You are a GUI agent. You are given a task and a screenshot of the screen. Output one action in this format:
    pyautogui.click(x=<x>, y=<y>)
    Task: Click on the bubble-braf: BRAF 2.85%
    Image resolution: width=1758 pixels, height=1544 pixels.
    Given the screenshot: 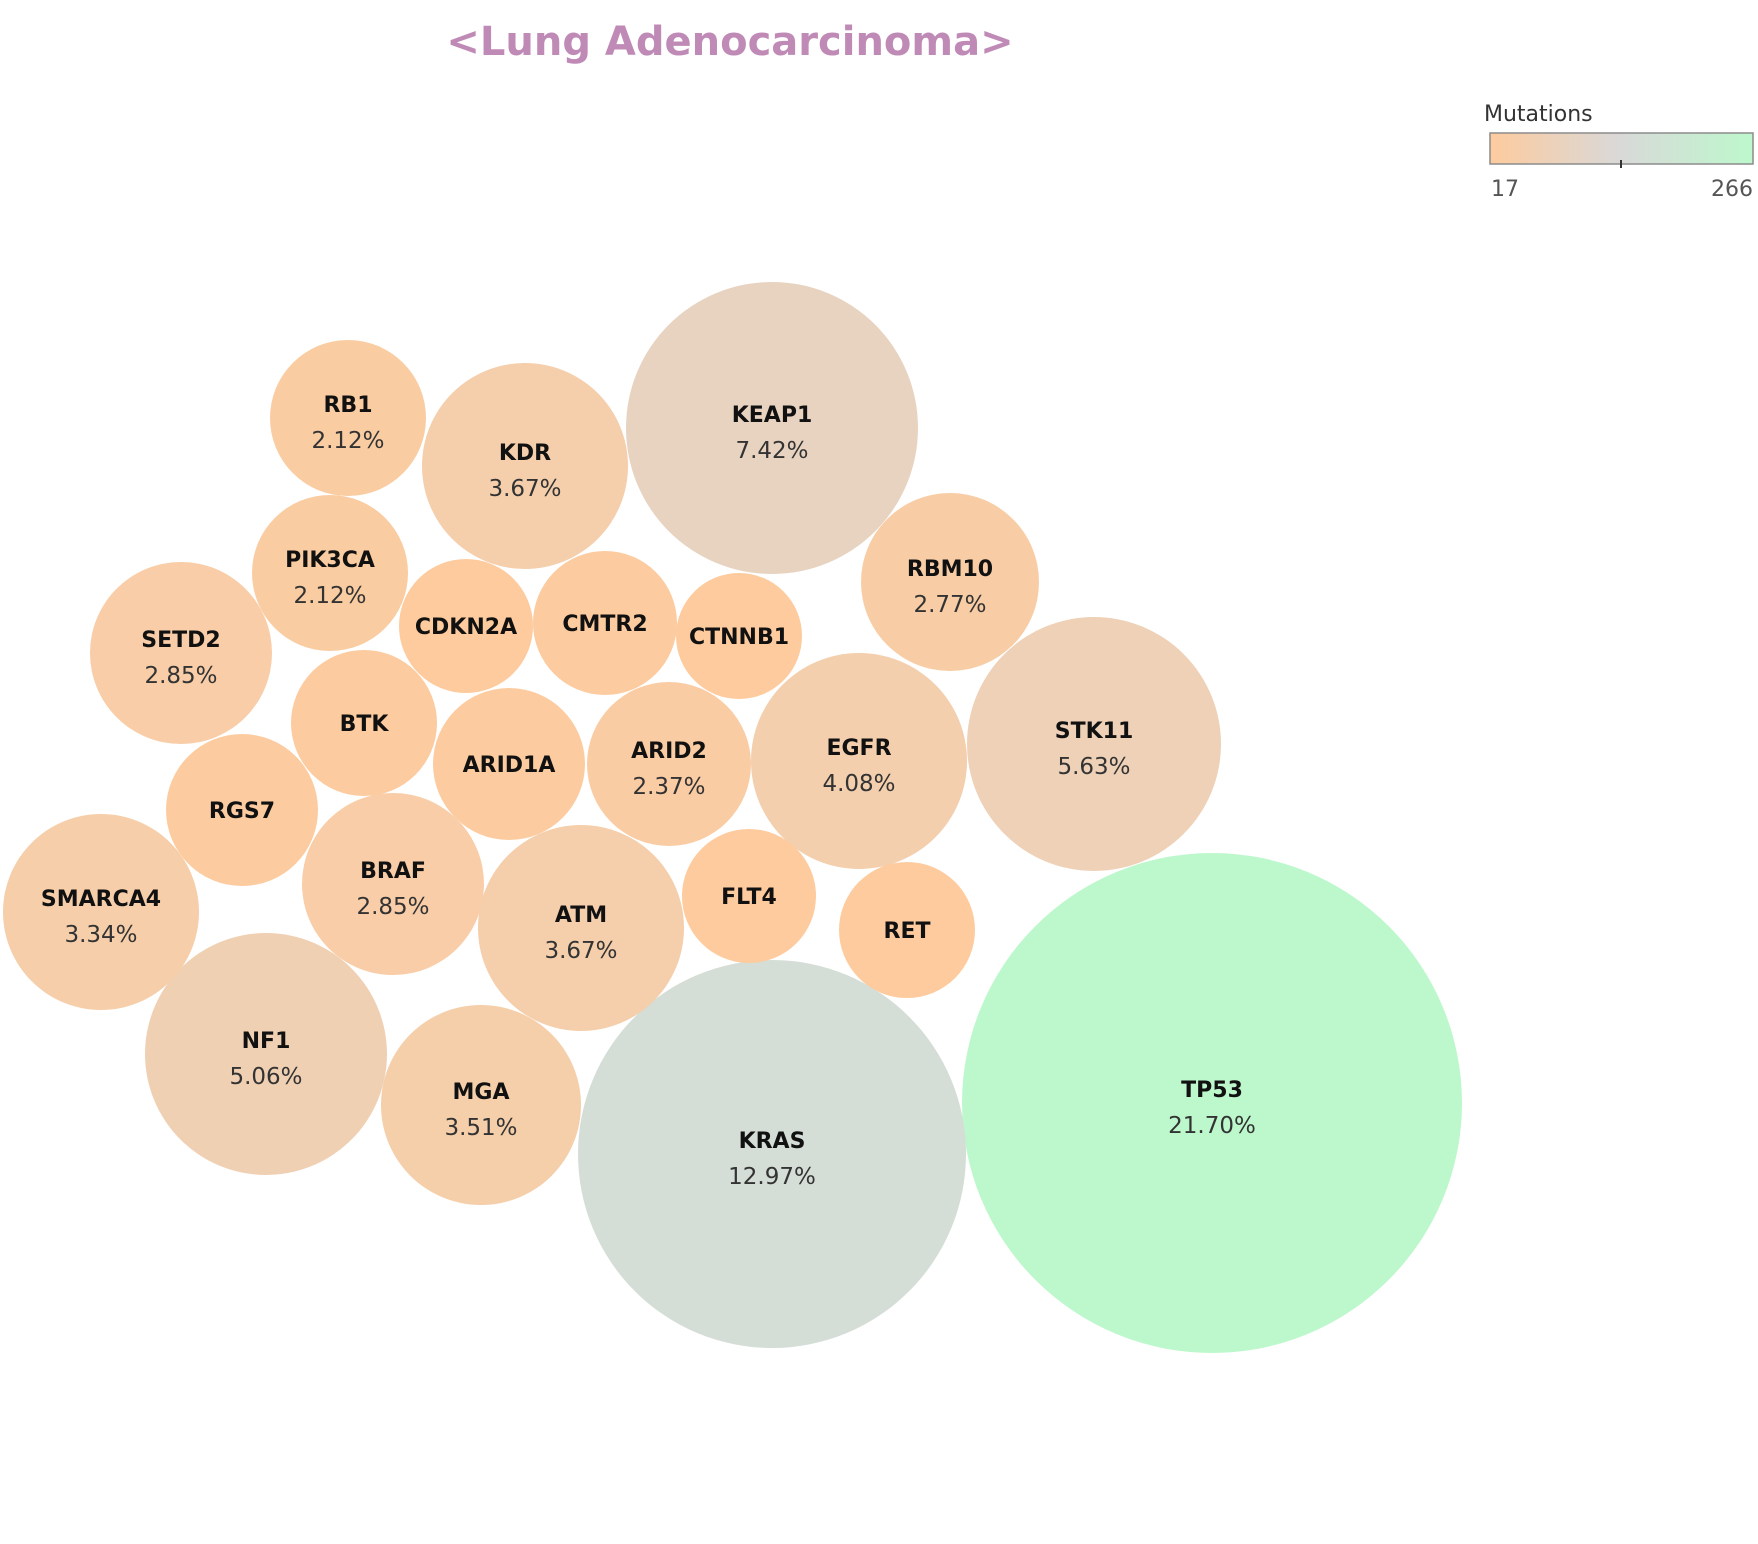 What is the action you would take?
    pyautogui.click(x=393, y=884)
    